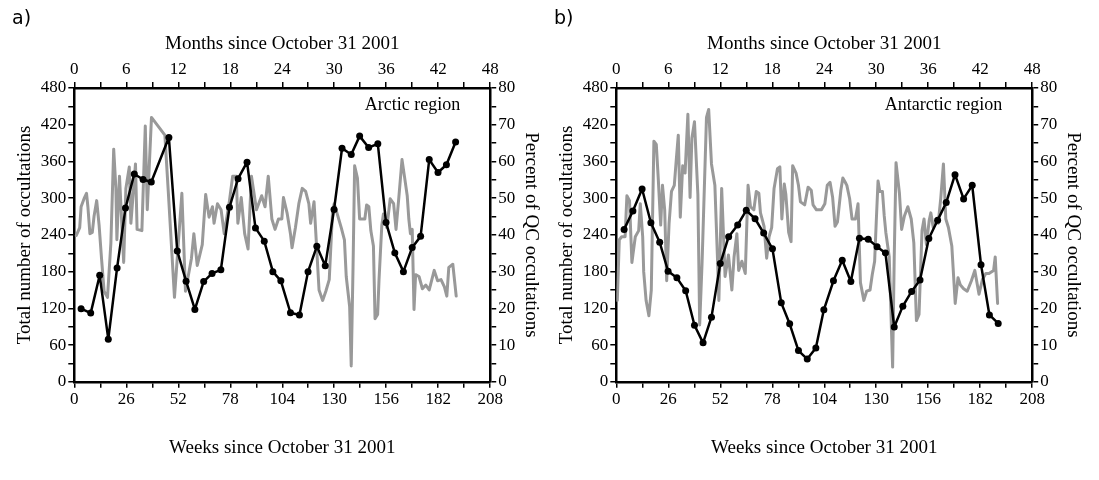 This screenshot has width=1099, height=480. I want to click on y2-tick-label: 40, so click(507, 234).